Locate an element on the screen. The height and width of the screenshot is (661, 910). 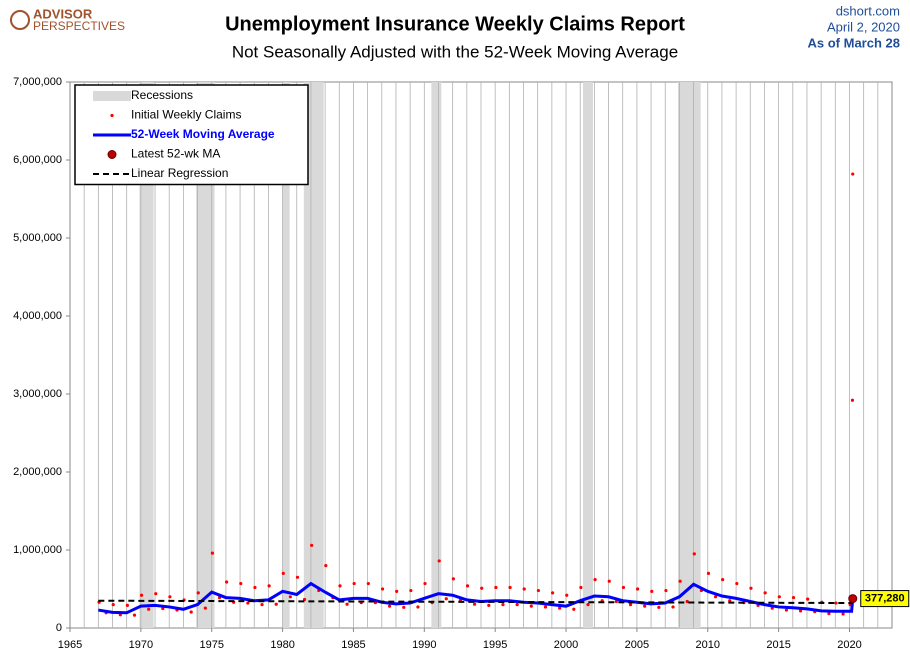
x-tick-label: 2010 is located at coordinates (708, 645).